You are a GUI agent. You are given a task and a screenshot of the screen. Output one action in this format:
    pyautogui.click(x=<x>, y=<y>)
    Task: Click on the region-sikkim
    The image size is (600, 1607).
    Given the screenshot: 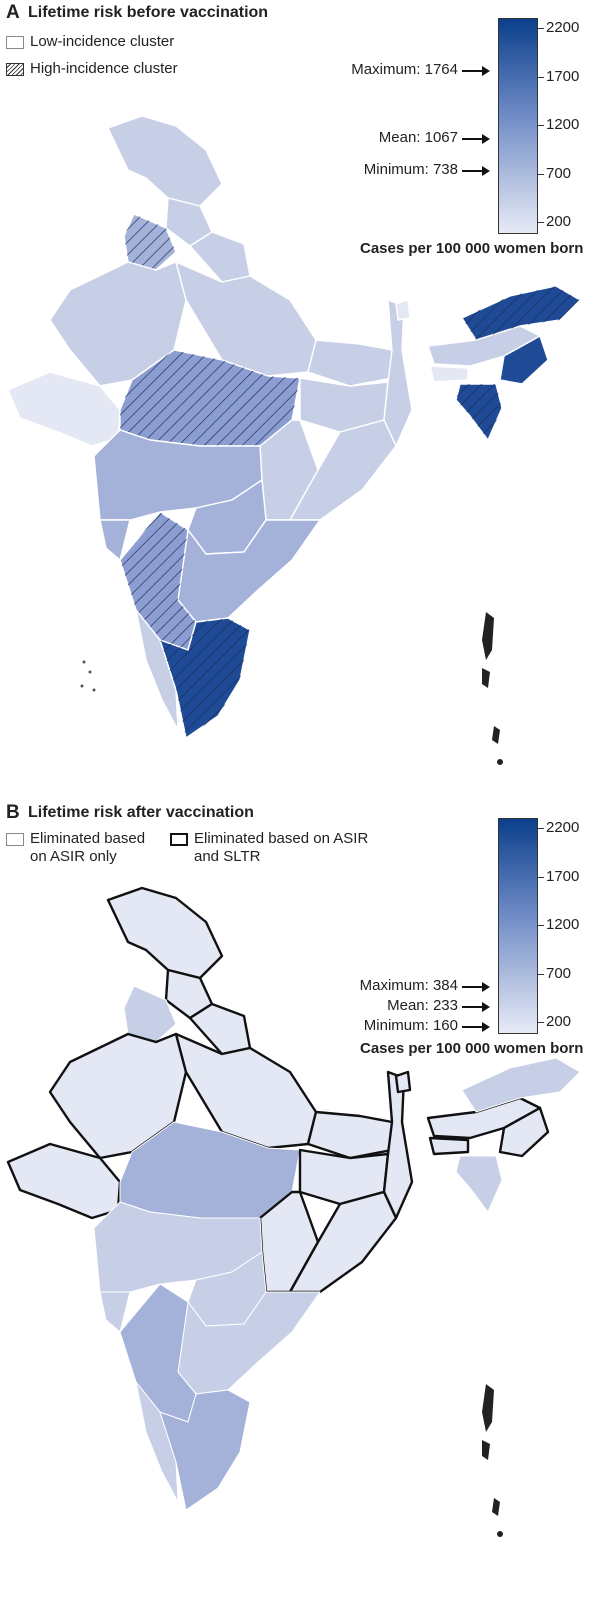 What is the action you would take?
    pyautogui.click(x=403, y=310)
    